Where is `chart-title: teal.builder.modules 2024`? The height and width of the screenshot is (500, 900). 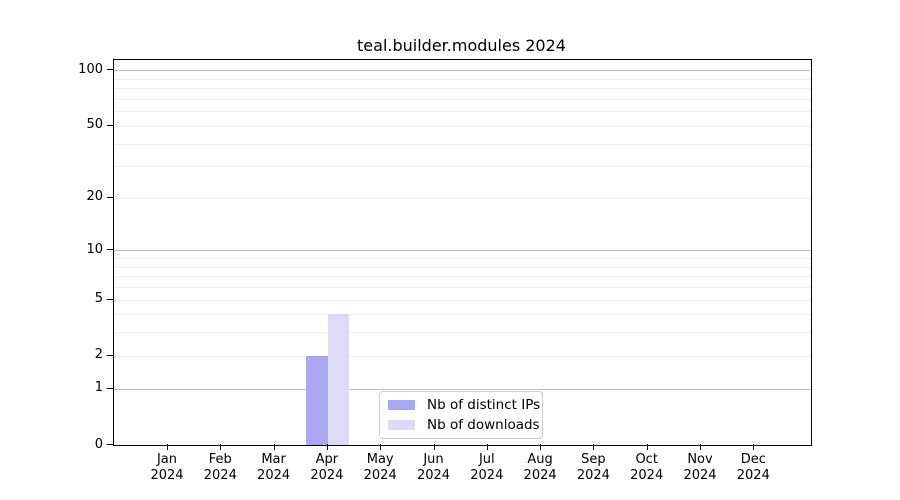
chart-title: teal.builder.modules 2024 is located at coordinates (461, 45).